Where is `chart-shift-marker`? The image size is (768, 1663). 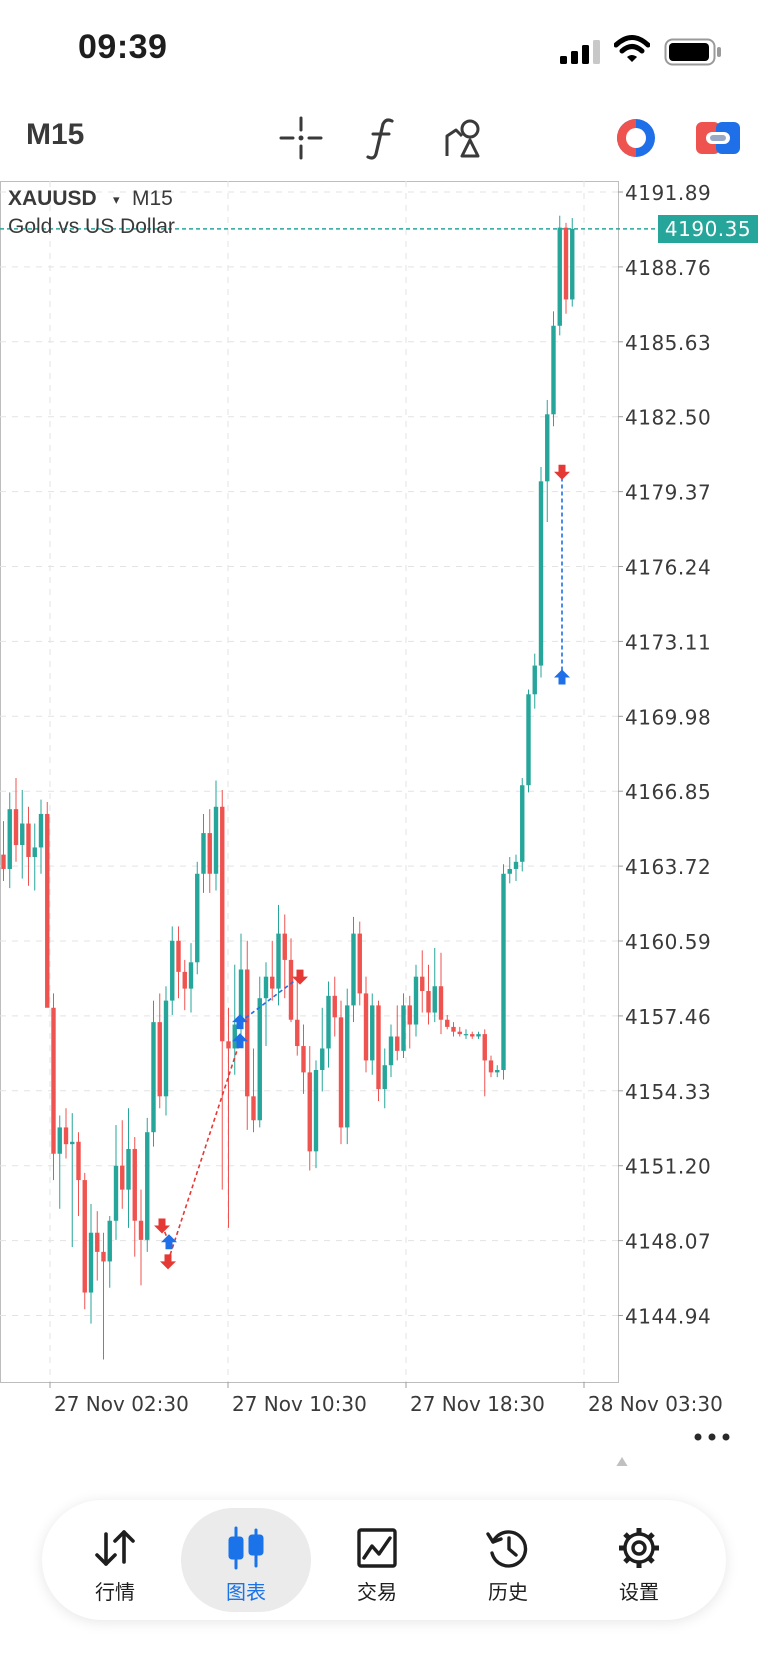 chart-shift-marker is located at coordinates (622, 1461).